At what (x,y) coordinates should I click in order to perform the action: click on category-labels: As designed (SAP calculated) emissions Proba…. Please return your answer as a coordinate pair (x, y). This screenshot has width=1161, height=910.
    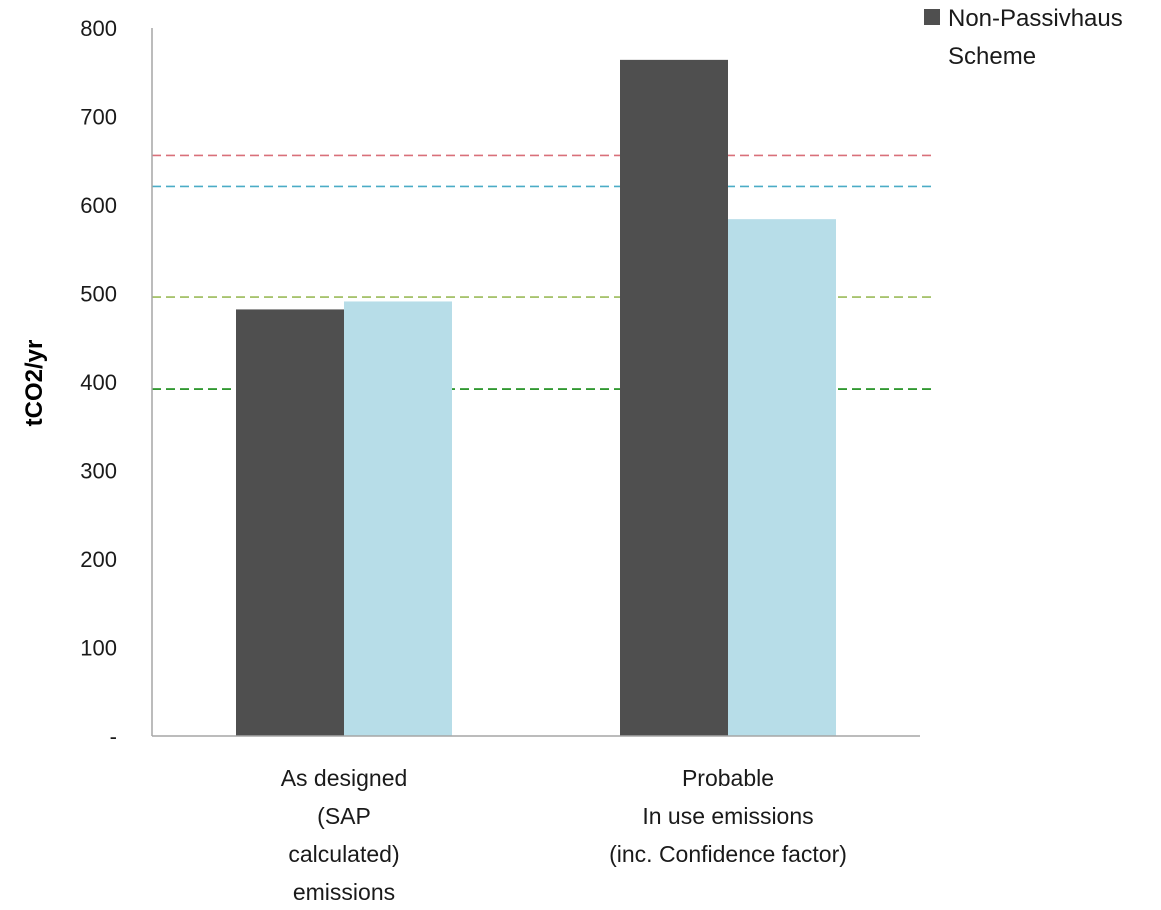
    Looking at the image, I should click on (564, 835).